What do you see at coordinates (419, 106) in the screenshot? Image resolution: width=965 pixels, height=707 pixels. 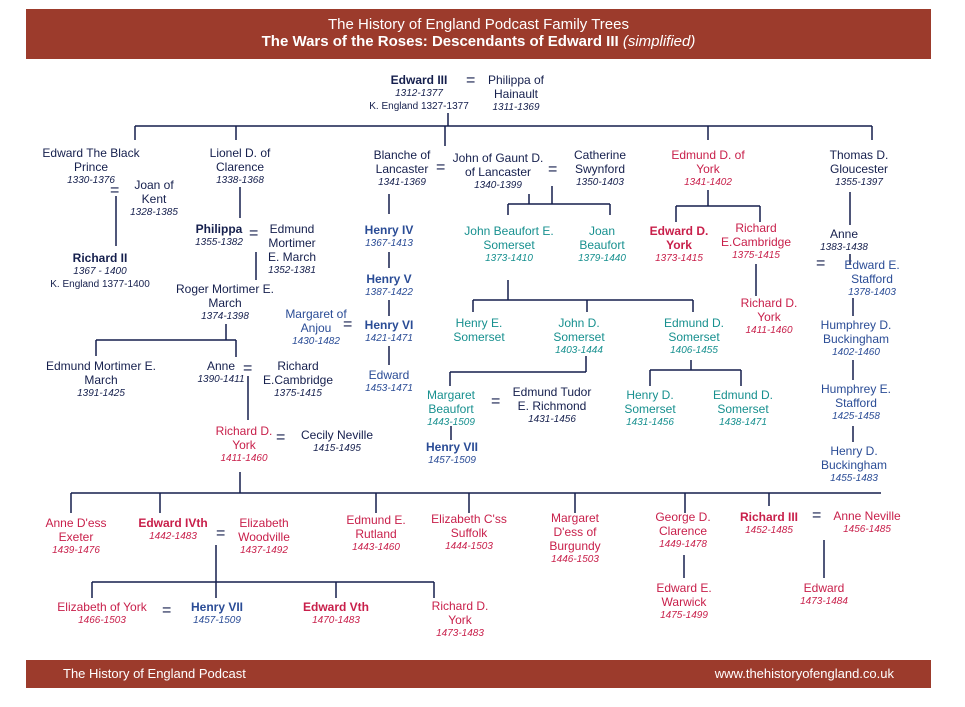 I see `person-title: K. England 1327-1377` at bounding box center [419, 106].